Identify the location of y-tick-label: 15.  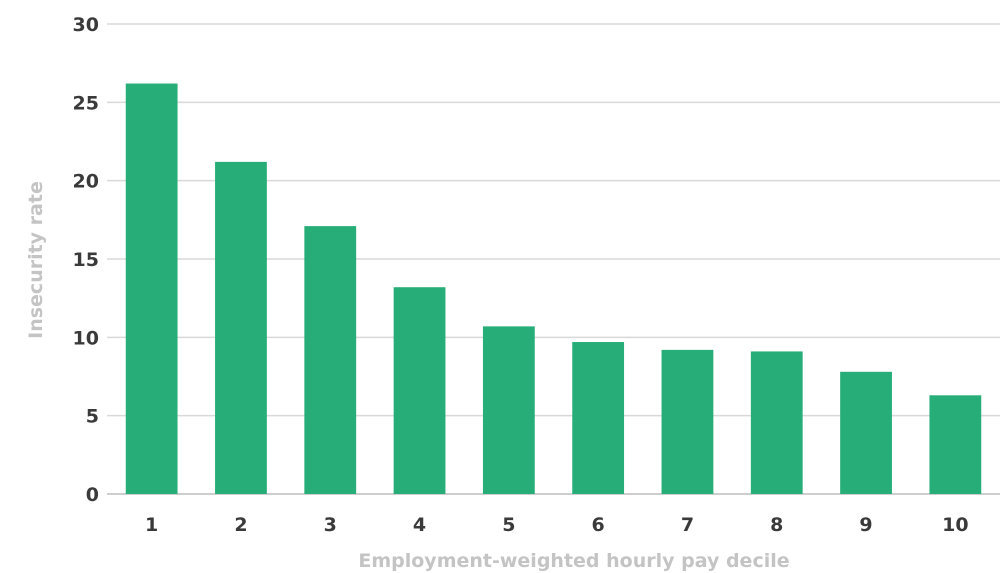
(86, 260).